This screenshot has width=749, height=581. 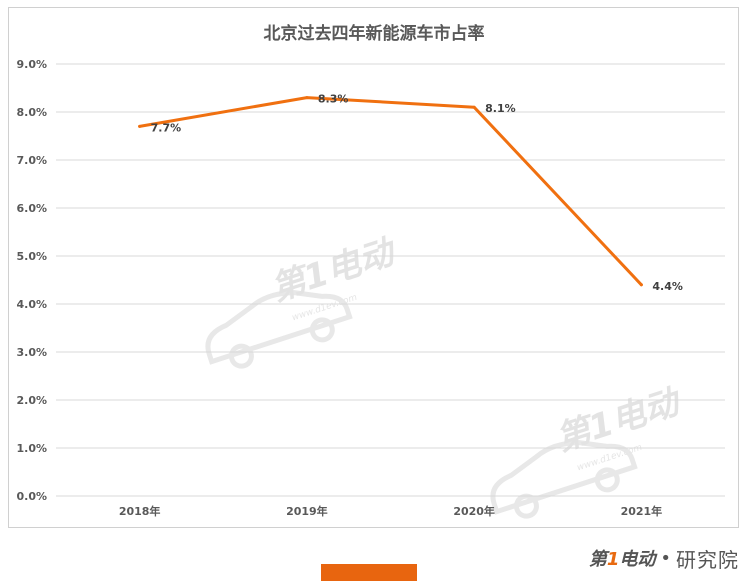 What do you see at coordinates (333, 99) in the screenshot?
I see `data-label: 8.3%` at bounding box center [333, 99].